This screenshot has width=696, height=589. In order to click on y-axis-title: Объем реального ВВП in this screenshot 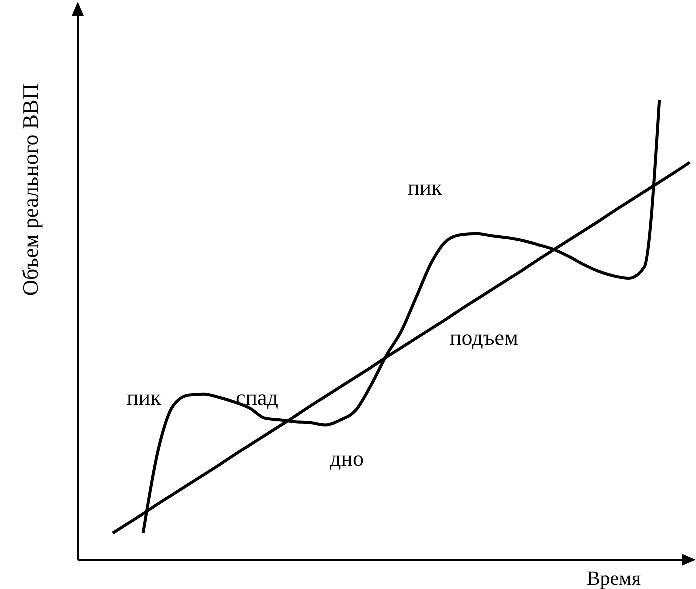, I will do `click(30, 190)`.